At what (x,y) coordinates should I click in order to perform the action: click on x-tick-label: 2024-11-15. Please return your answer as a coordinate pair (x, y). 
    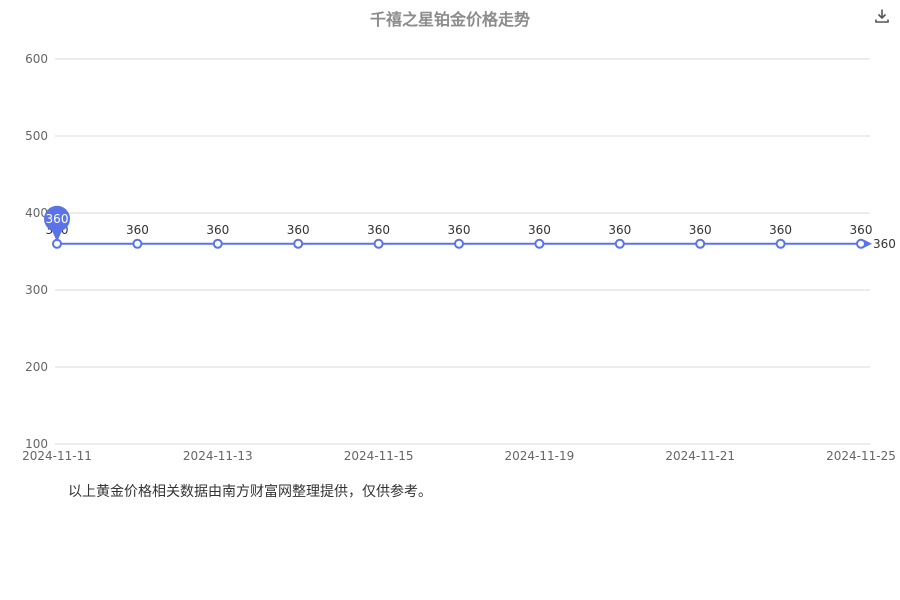
    Looking at the image, I should click on (379, 456).